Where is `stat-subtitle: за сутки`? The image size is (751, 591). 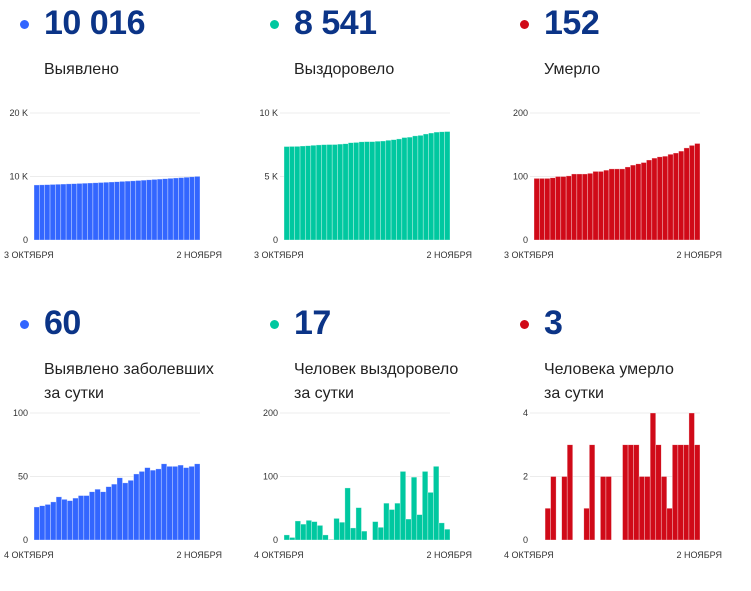
stat-subtitle: за сутки is located at coordinates (324, 393).